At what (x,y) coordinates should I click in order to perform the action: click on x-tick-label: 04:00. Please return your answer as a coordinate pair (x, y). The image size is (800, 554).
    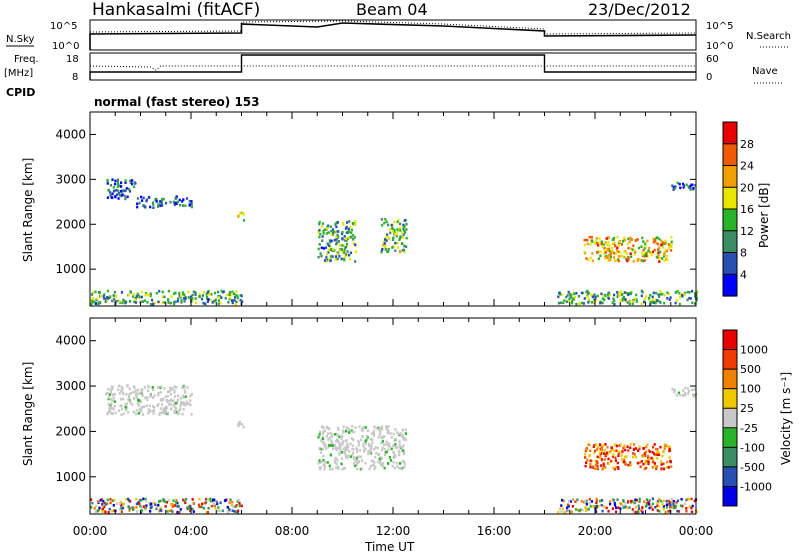
    Looking at the image, I should click on (191, 531).